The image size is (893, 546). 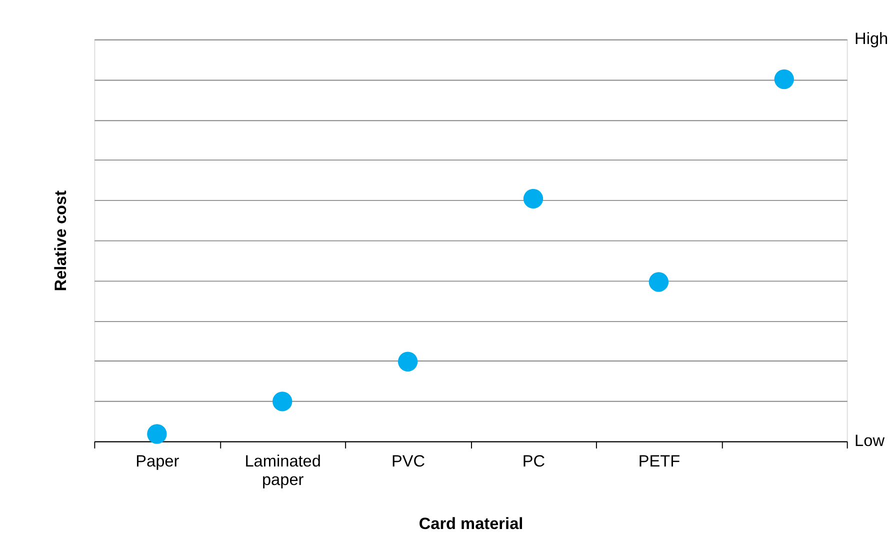 I want to click on x-tick-label: PVC, so click(x=409, y=461).